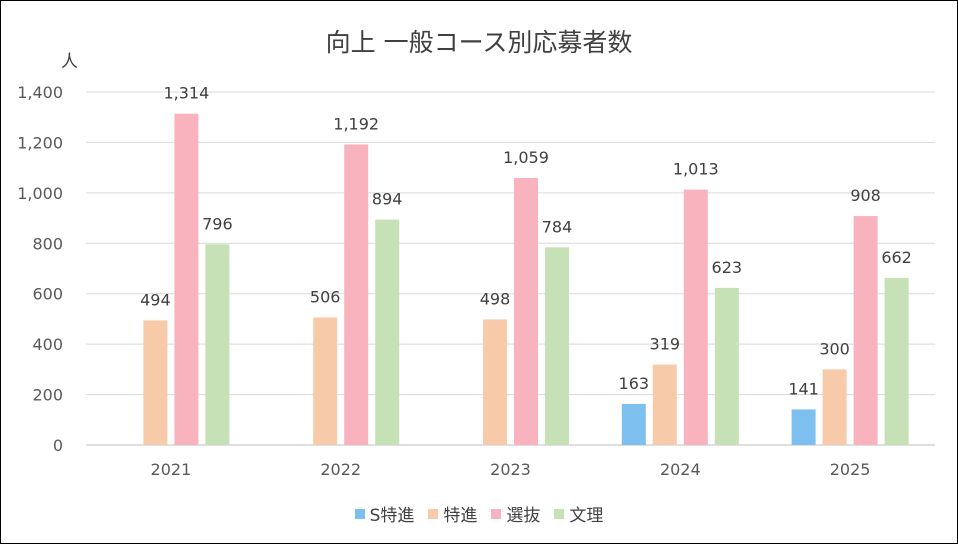 This screenshot has height=544, width=958. What do you see at coordinates (47, 294) in the screenshot?
I see `y-tick-label: 600` at bounding box center [47, 294].